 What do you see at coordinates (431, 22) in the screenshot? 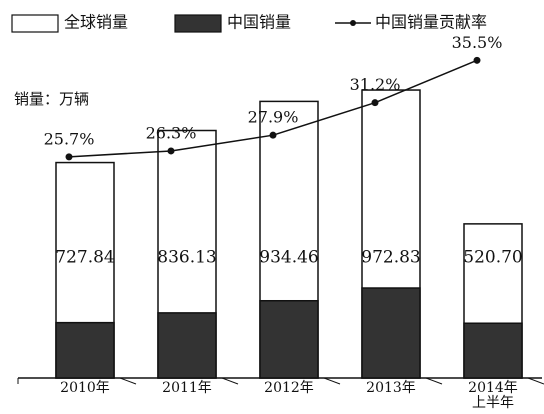
I see `legend-label: 中国销量贡献率` at bounding box center [431, 22].